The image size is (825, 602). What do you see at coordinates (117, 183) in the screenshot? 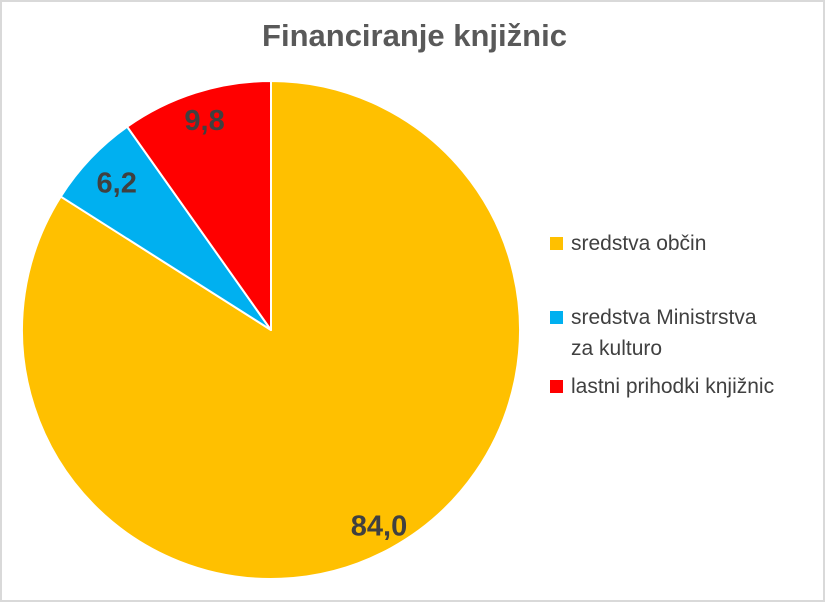
I see `slice-data-label: 6,2` at bounding box center [117, 183].